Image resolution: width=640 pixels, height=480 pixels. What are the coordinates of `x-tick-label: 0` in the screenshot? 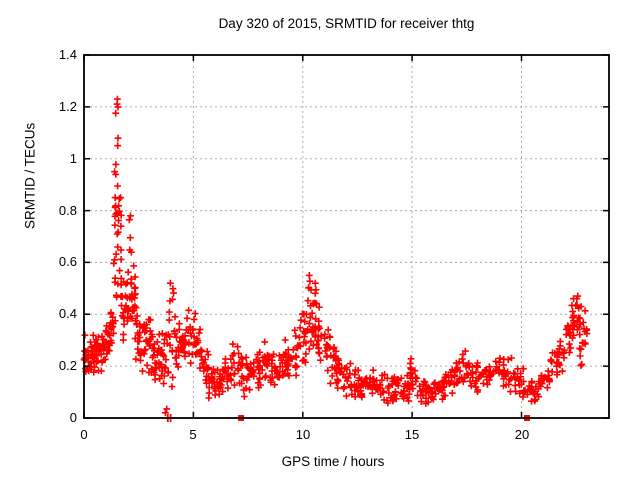 It's located at (84, 434).